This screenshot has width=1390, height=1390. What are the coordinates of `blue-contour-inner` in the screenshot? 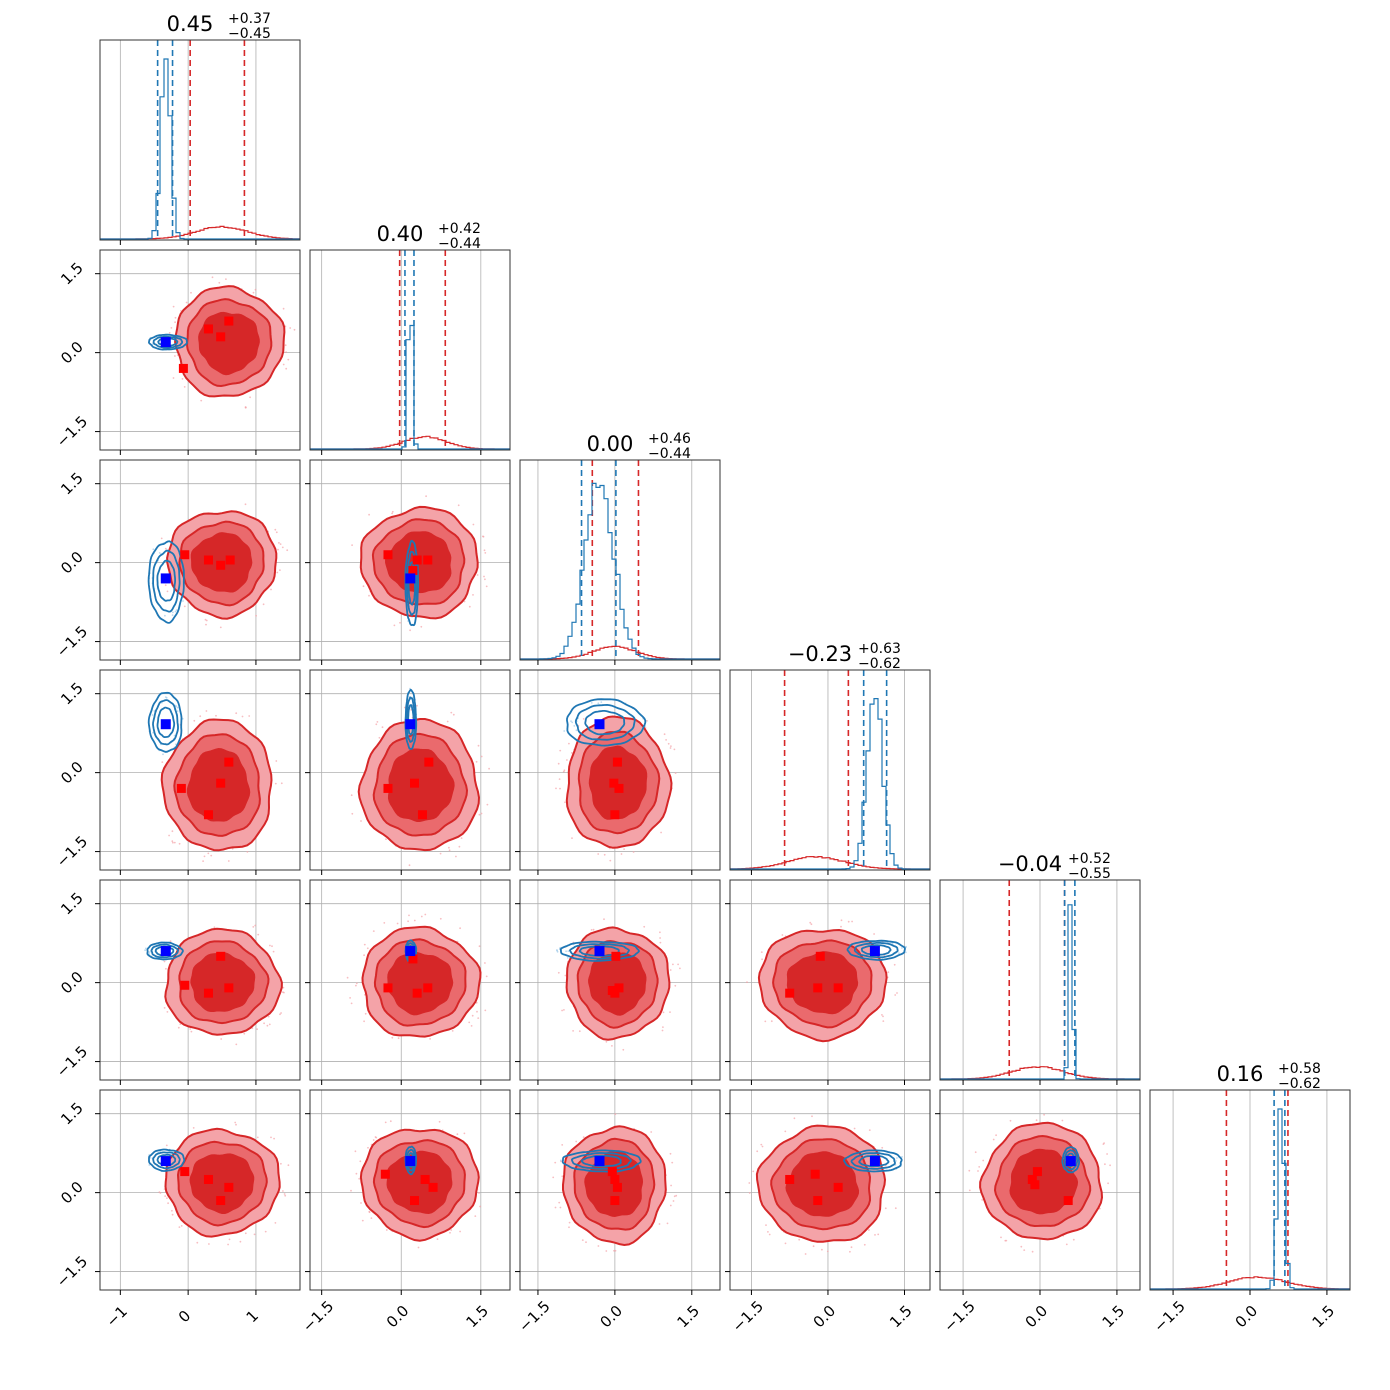 It's located at (411, 583).